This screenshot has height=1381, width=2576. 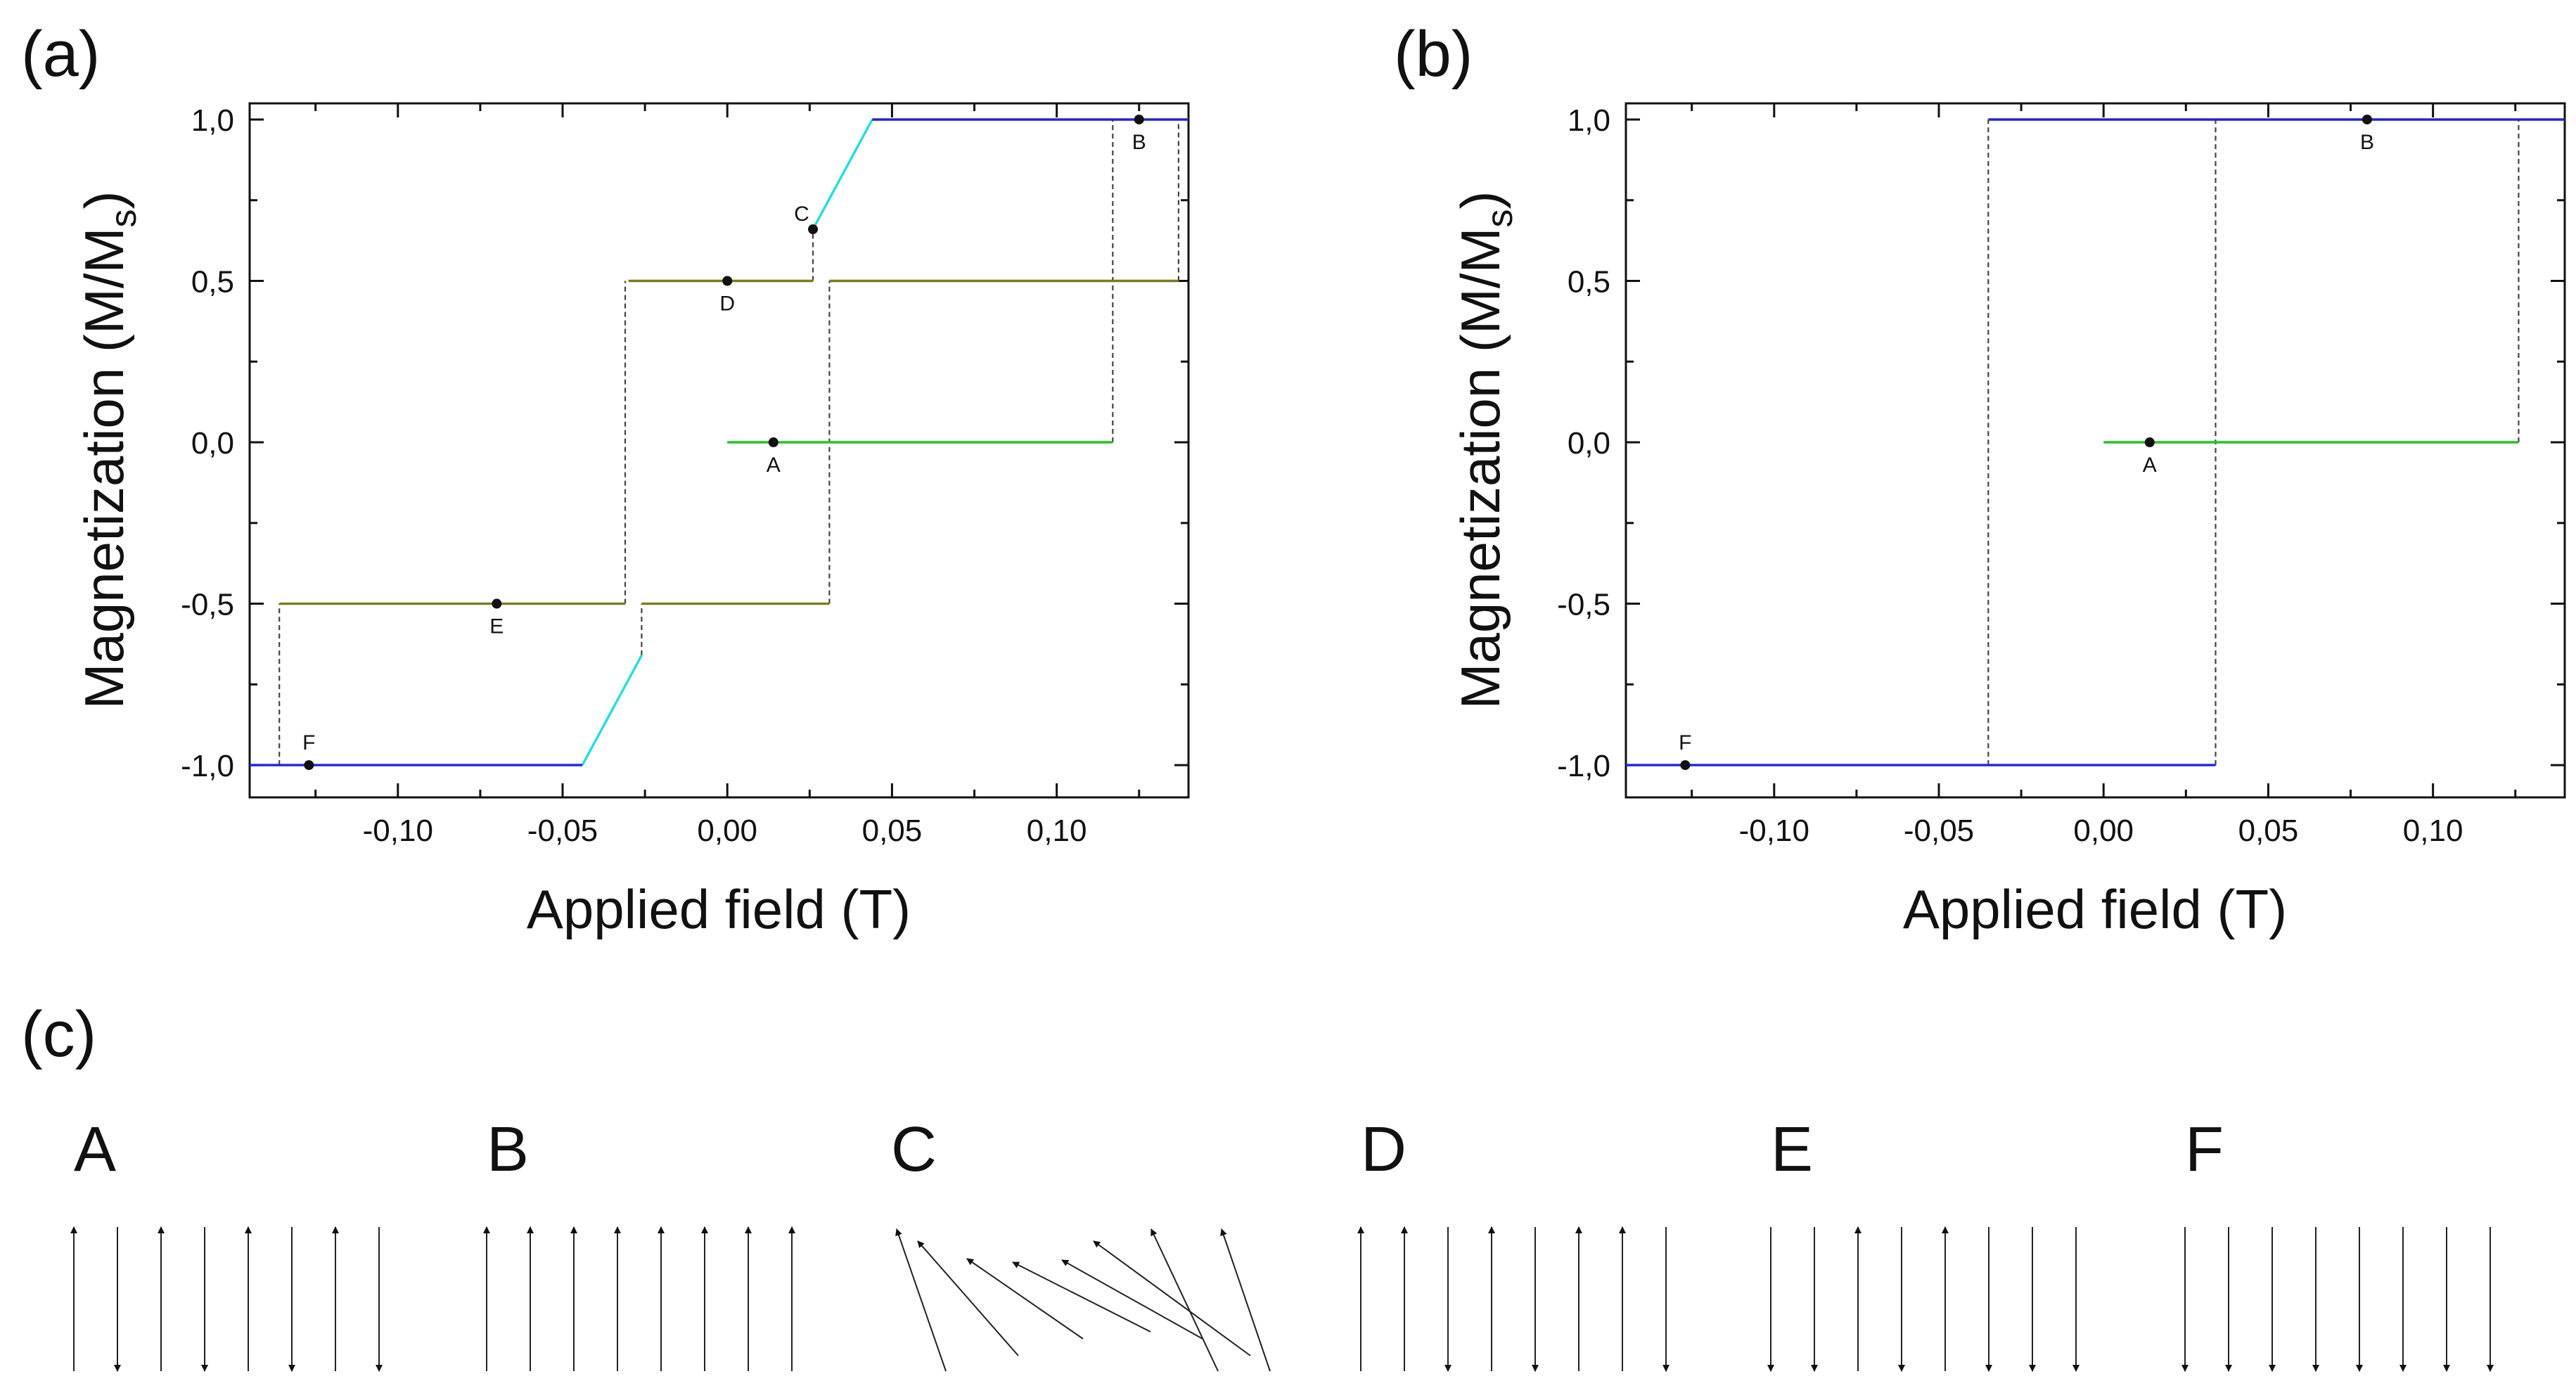 I want to click on series-rotation-down, so click(x=612, y=711).